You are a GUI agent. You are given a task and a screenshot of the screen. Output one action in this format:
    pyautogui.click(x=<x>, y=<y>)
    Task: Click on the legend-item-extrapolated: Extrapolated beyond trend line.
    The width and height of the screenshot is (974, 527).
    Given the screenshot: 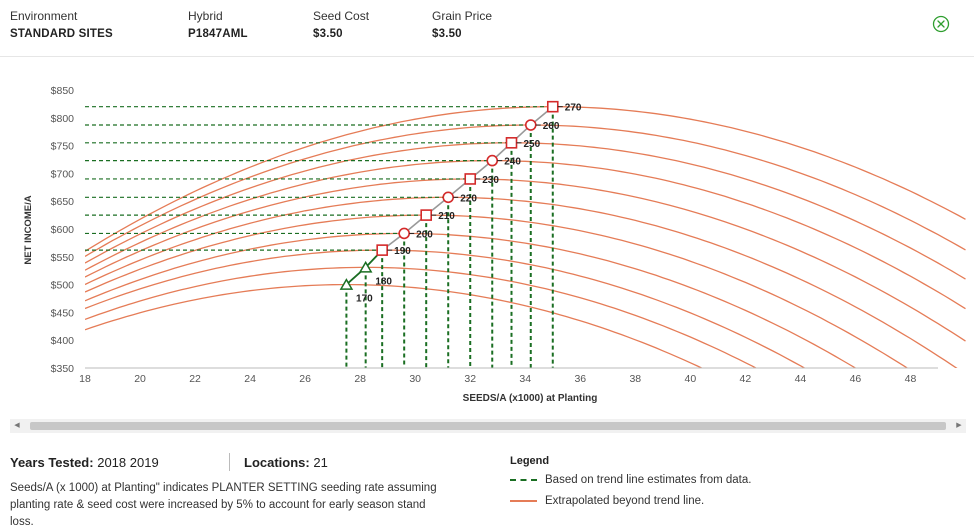 What is the action you would take?
    pyautogui.click(x=607, y=501)
    